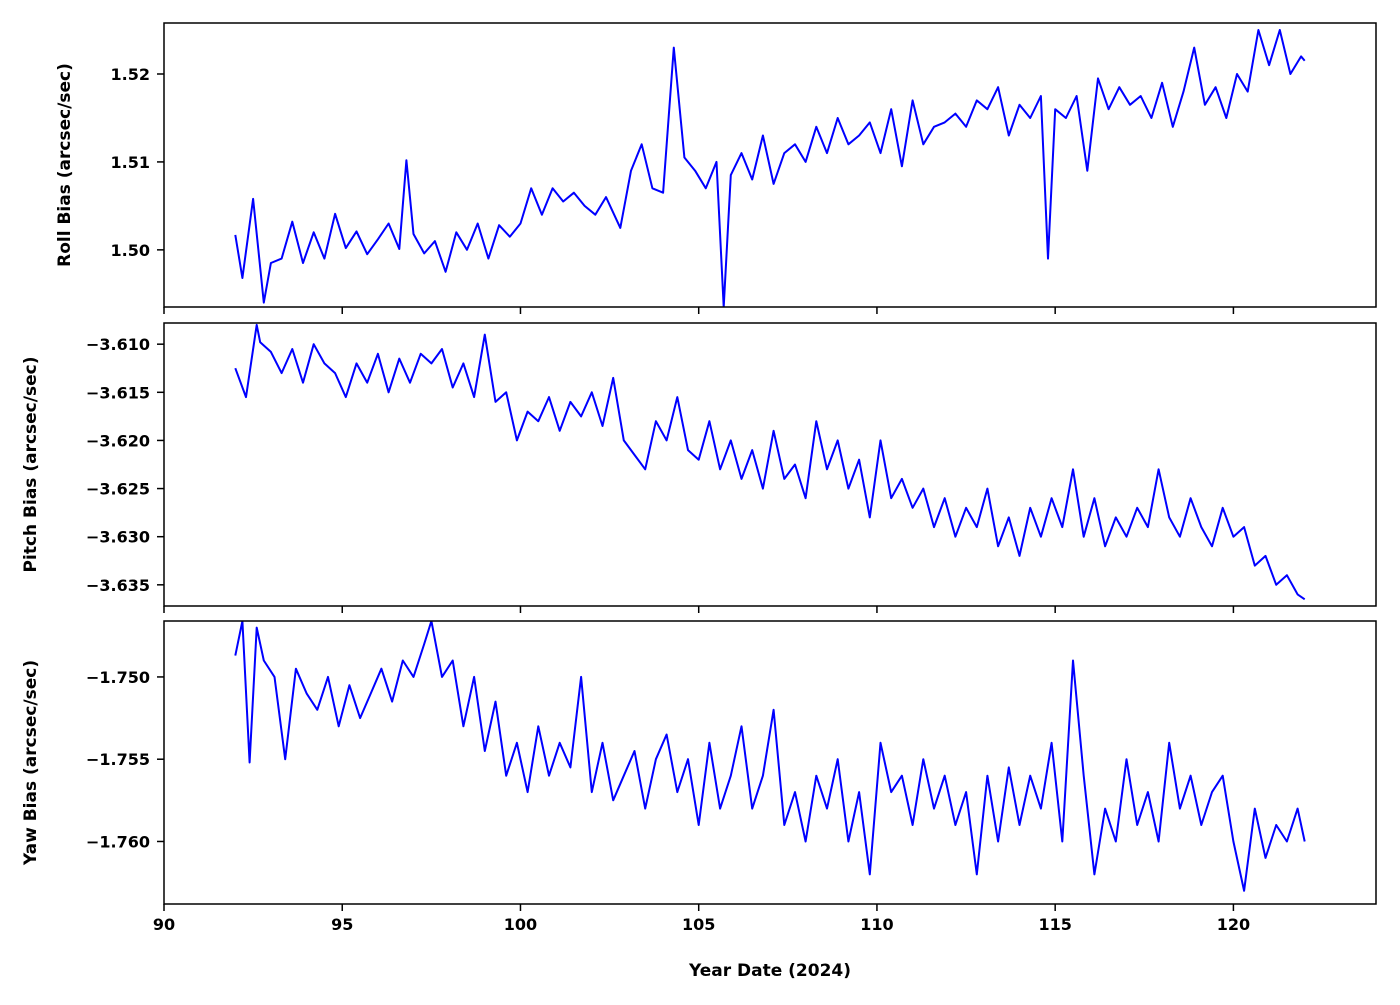 The image size is (1400, 1005). Describe the element at coordinates (876, 924) in the screenshot. I see `x-tick-label: 110` at that location.